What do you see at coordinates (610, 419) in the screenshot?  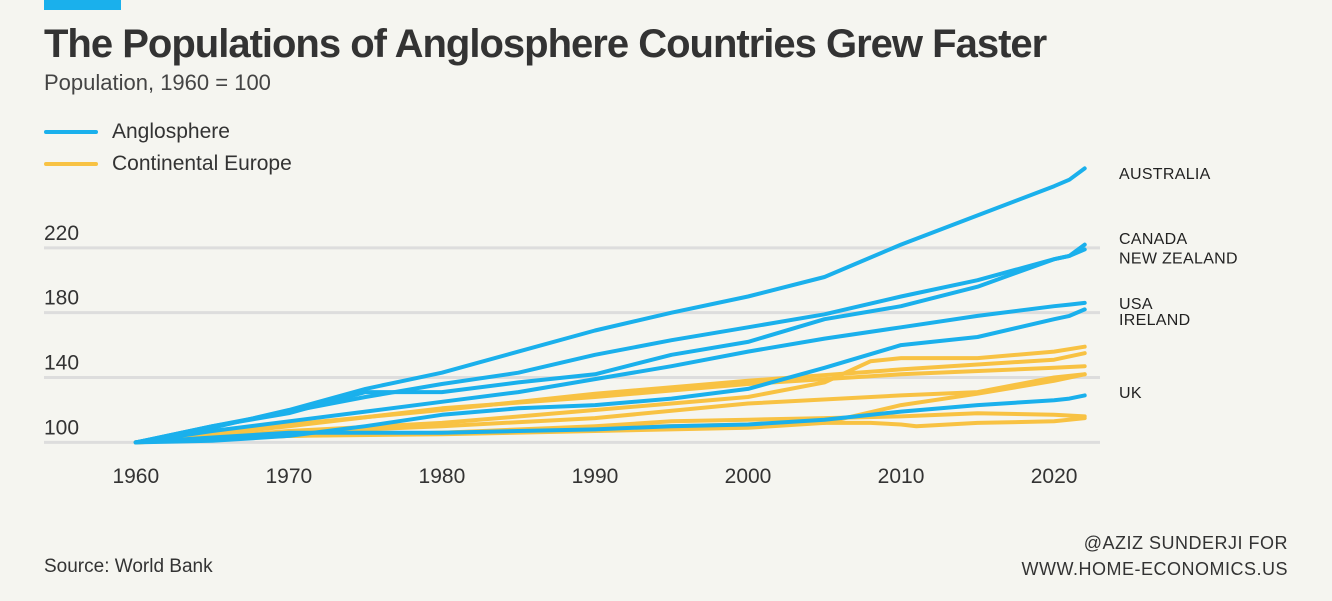 I see `series-line-uk` at bounding box center [610, 419].